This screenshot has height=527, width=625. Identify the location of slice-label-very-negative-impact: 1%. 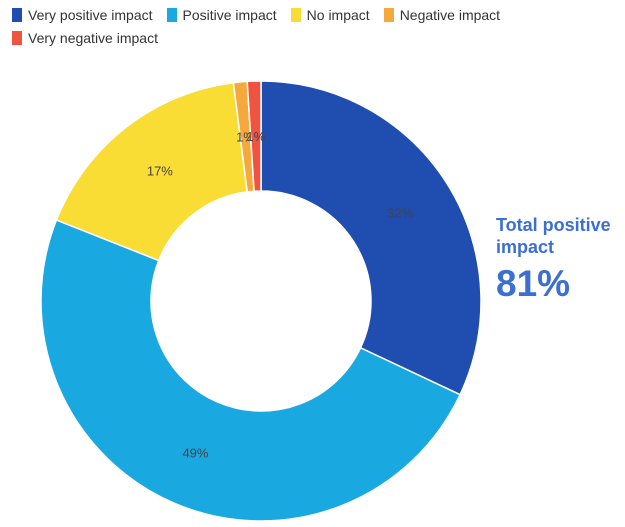
(255, 136).